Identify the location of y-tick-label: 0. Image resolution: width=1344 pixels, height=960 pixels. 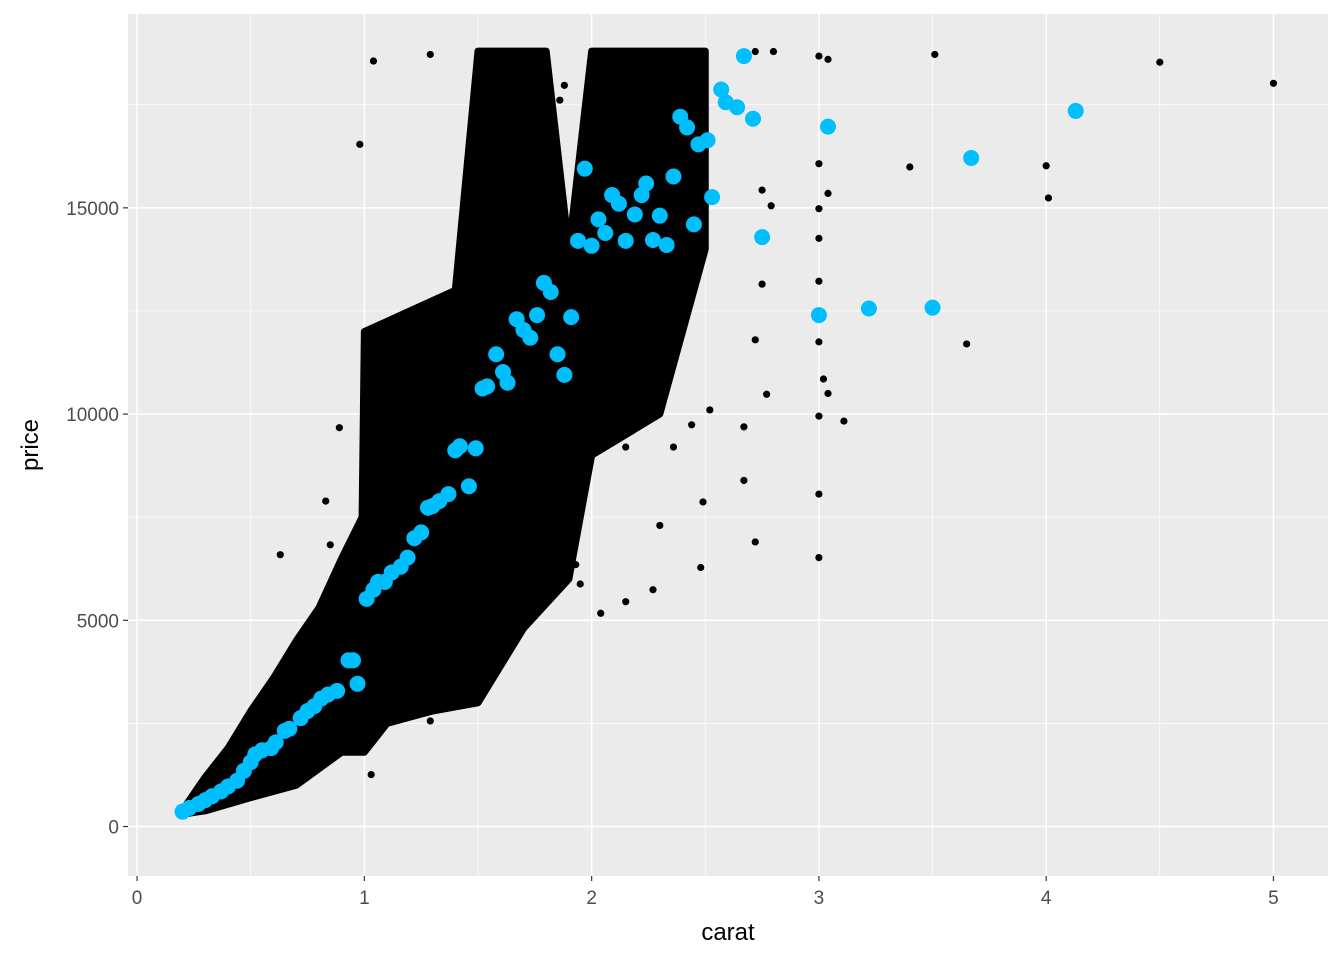
(113, 828).